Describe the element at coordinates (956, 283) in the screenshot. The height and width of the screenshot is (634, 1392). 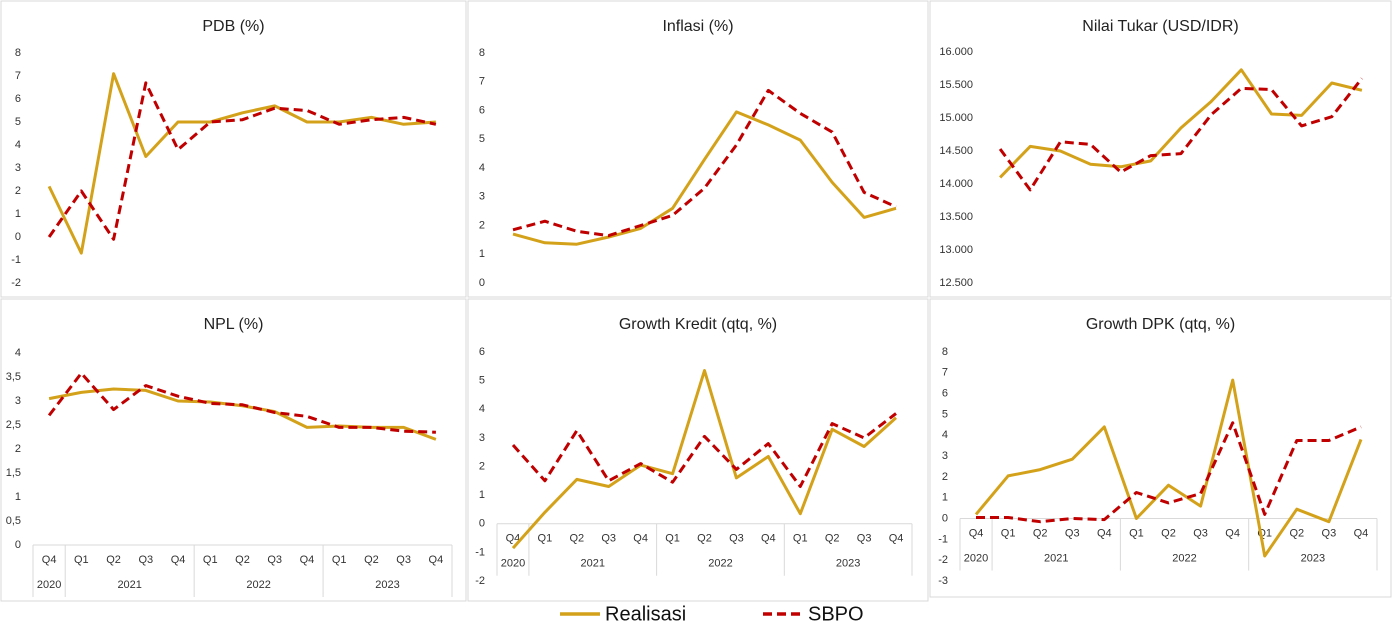
I see `y-tick-label: 12.500` at that location.